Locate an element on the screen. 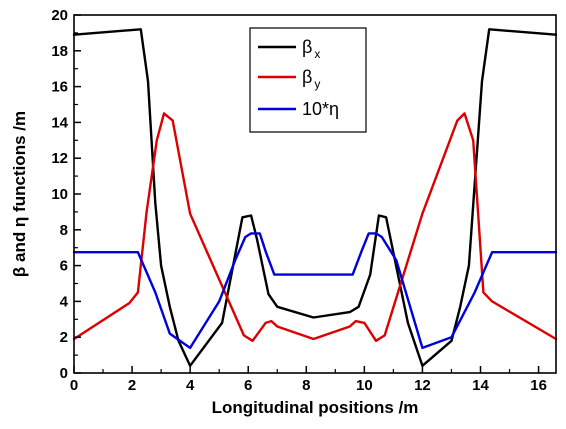 This screenshot has width=566, height=429. x-tick-label: 6 is located at coordinates (248, 385).